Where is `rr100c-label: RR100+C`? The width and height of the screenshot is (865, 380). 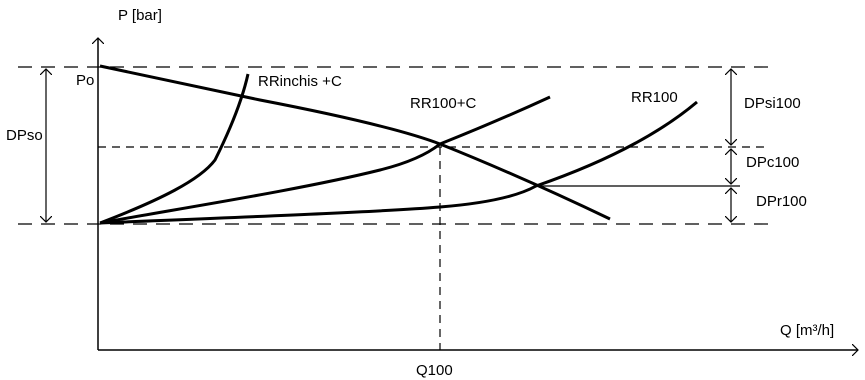 rr100c-label: RR100+C is located at coordinates (443, 103).